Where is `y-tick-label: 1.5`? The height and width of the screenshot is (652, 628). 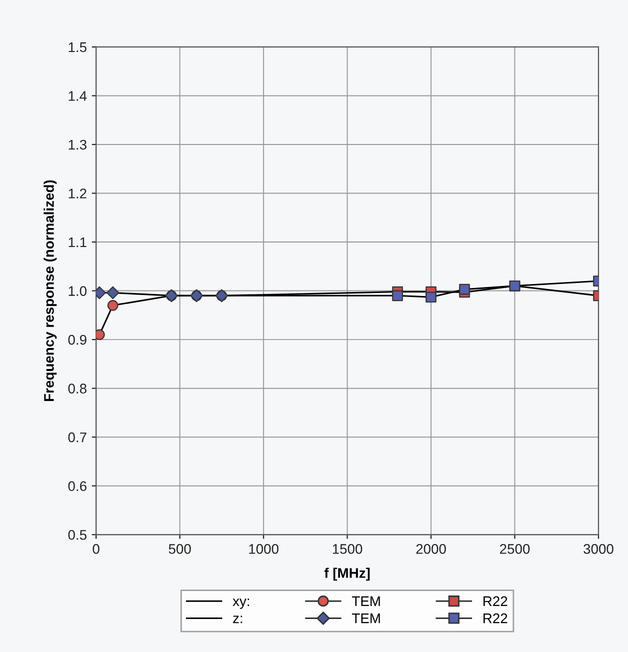
y-tick-label: 1.5 is located at coordinates (77, 47).